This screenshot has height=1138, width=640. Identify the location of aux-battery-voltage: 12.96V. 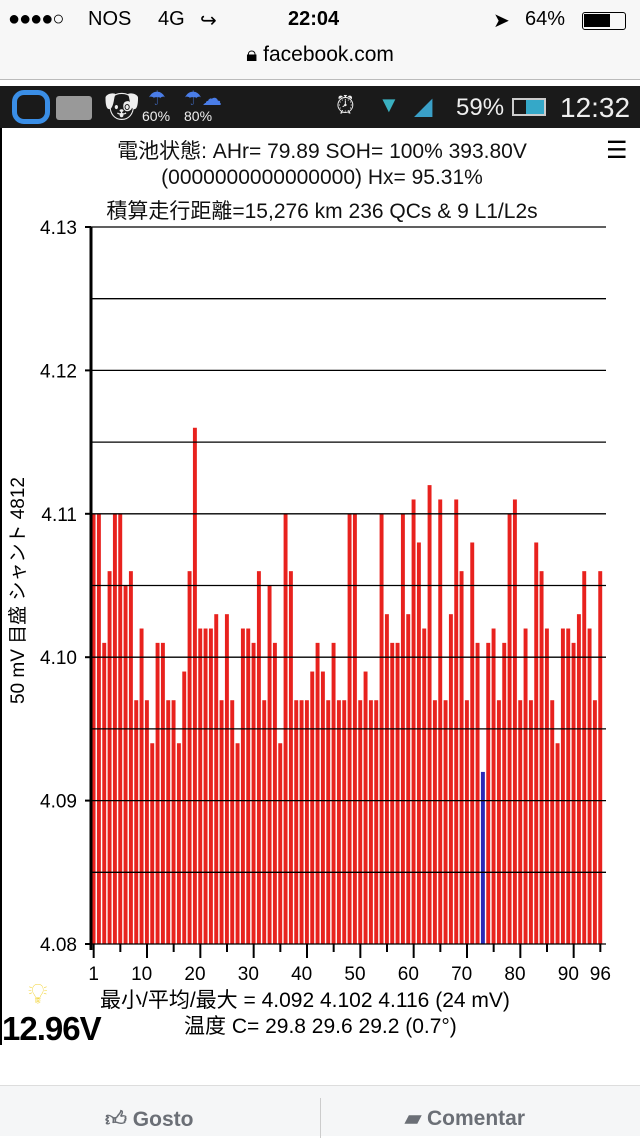
(52, 1028).